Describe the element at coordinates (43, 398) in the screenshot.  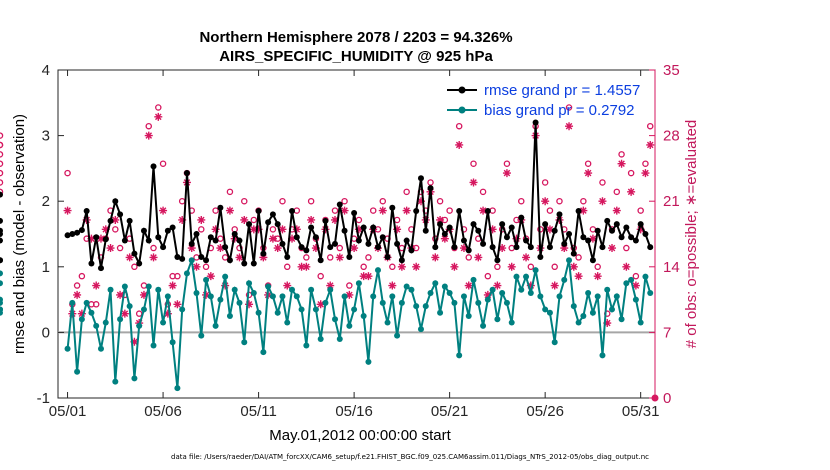
I see `y-tick-label: -1` at that location.